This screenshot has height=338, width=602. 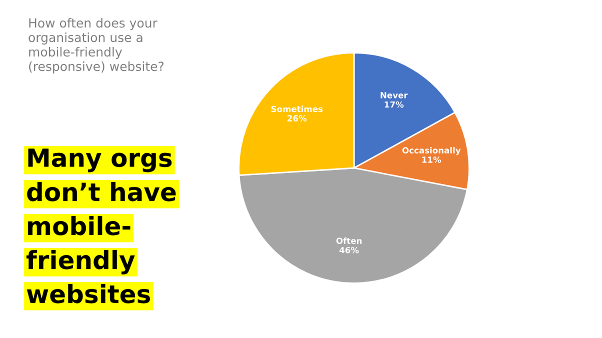 What do you see at coordinates (101, 226) in the screenshot?
I see `text: Many orgs don’t have mobile- friendly websites` at bounding box center [101, 226].